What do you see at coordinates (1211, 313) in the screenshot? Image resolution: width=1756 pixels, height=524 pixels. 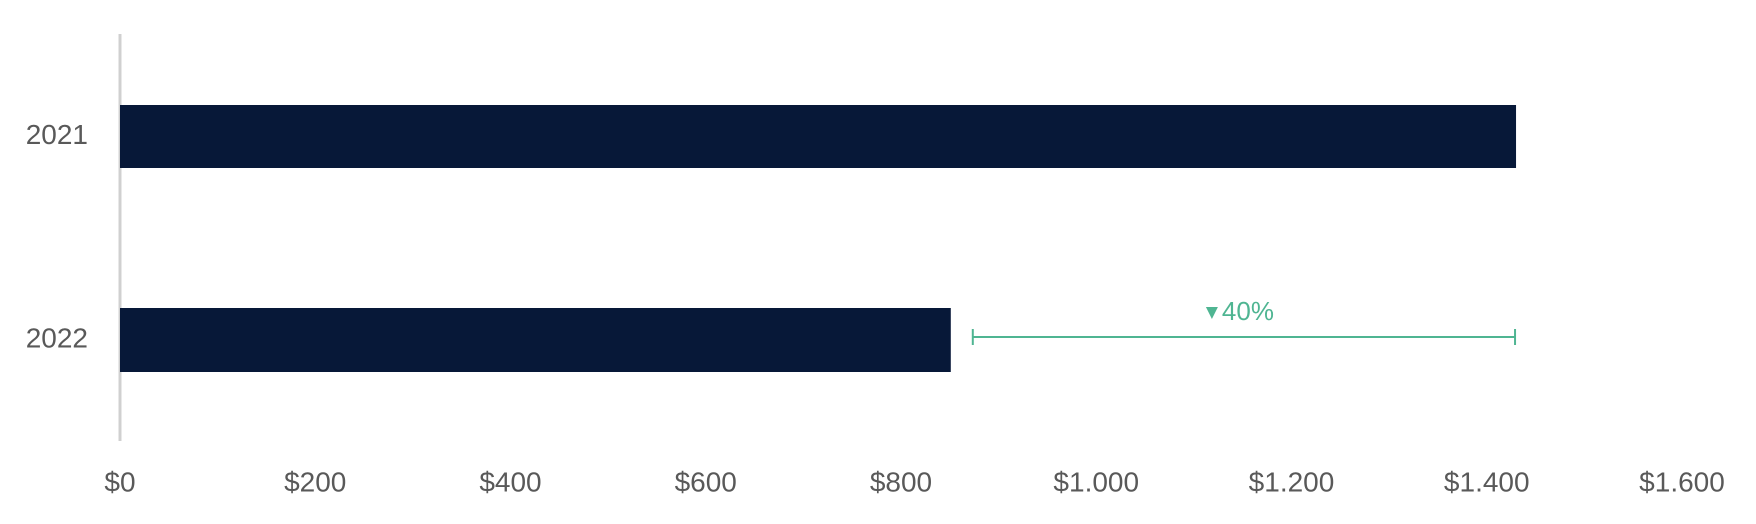 I see `down-arrow-icon` at bounding box center [1211, 313].